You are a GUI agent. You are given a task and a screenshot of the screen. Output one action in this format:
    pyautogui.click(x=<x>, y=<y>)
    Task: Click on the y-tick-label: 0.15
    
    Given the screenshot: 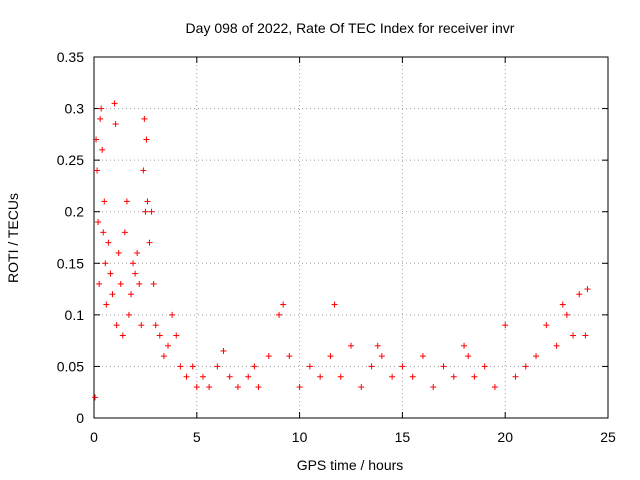 What is the action you would take?
    pyautogui.click(x=70, y=263)
    